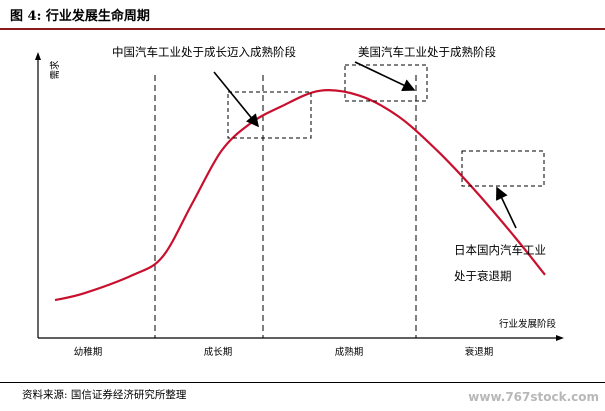 The image size is (605, 411). Describe the element at coordinates (88, 352) in the screenshot. I see `stage-label-infant: 幼稚期` at that location.